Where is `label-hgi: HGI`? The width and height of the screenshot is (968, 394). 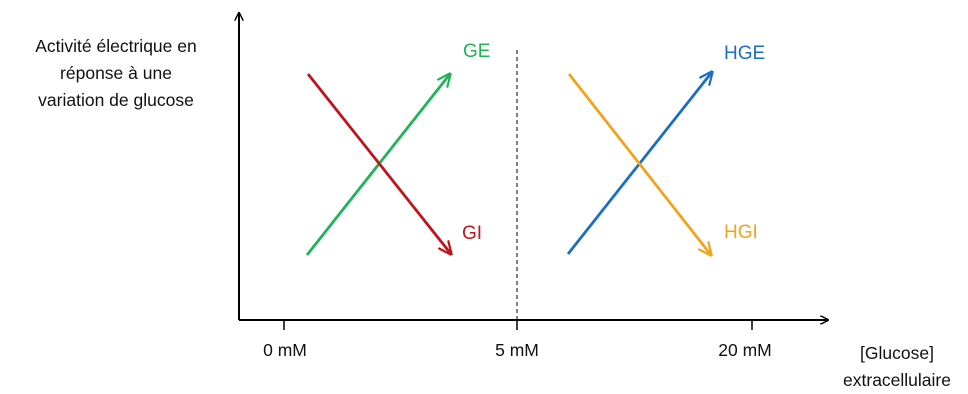 label-hgi: HGI is located at coordinates (741, 232).